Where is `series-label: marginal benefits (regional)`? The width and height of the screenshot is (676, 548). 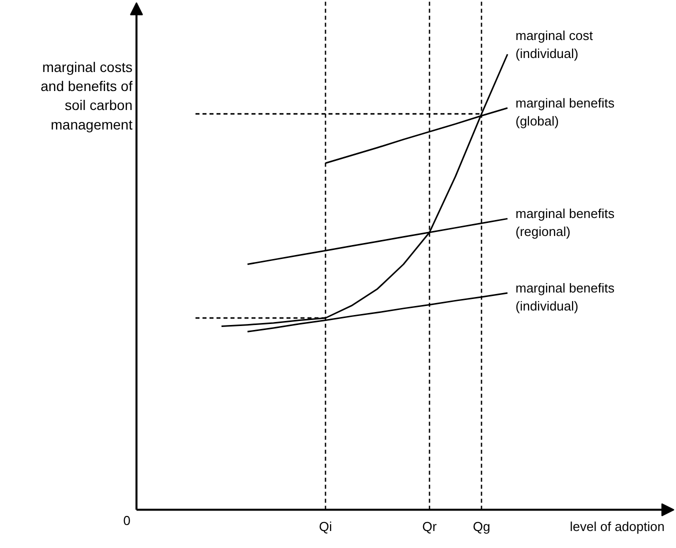
series-label: marginal benefits (regional) is located at coordinates (565, 223).